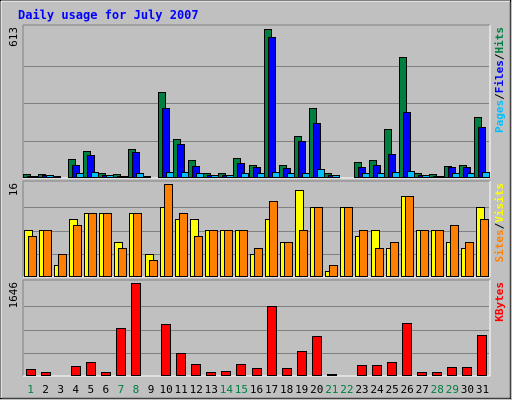 The width and height of the screenshot is (512, 400). Describe the element at coordinates (151, 389) in the screenshot. I see `x-tick-label: 9` at that location.